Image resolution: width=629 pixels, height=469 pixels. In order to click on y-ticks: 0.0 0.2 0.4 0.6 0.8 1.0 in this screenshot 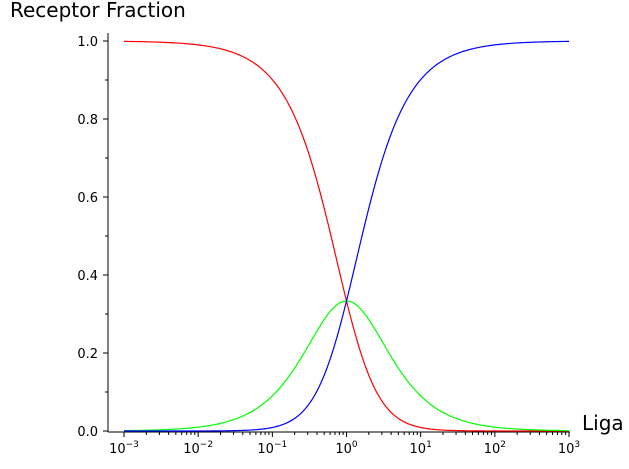, I will do `click(92, 237)`.